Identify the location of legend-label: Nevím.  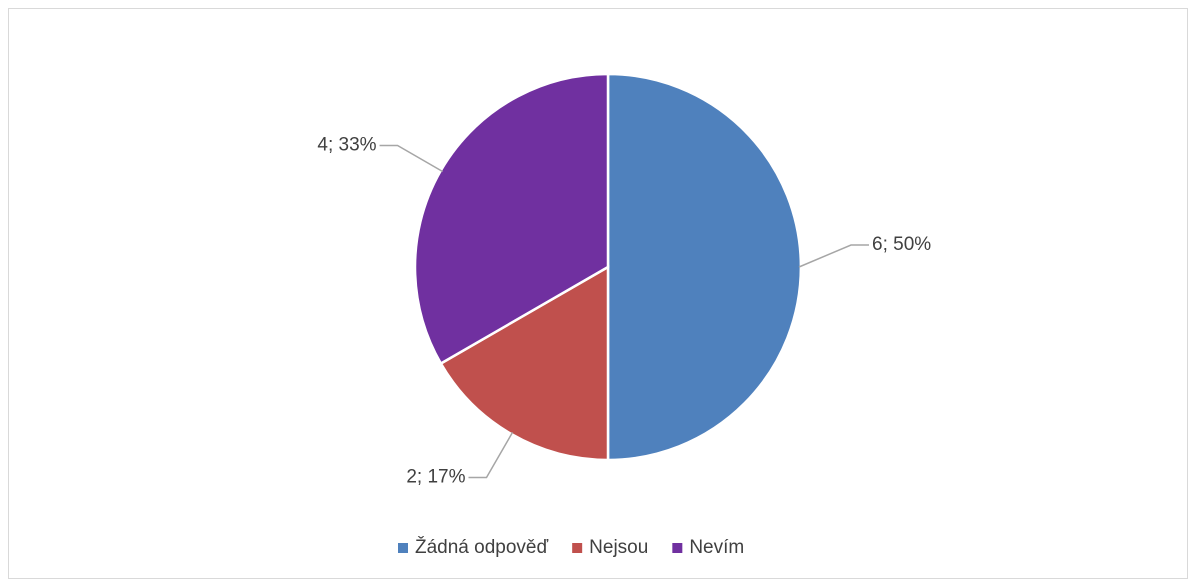
(716, 547).